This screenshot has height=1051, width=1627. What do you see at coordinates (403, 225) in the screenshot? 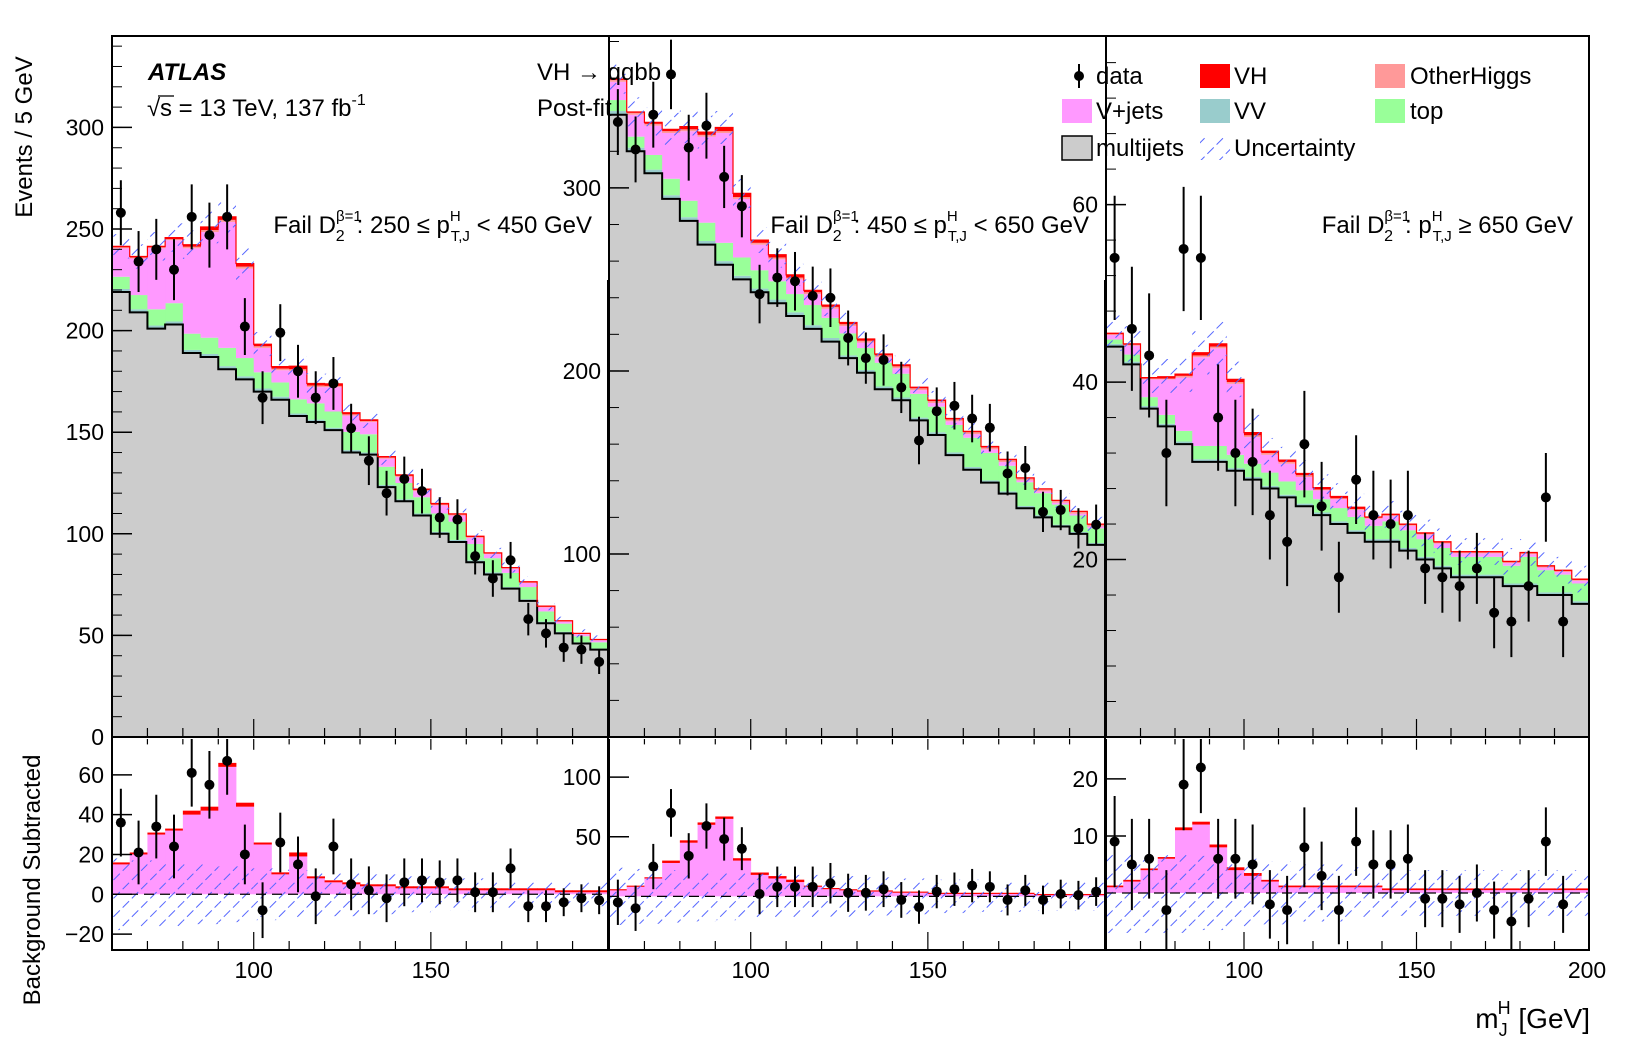
I see `panel-0-title-part-3: : 250 ≤ p` at bounding box center [403, 225].